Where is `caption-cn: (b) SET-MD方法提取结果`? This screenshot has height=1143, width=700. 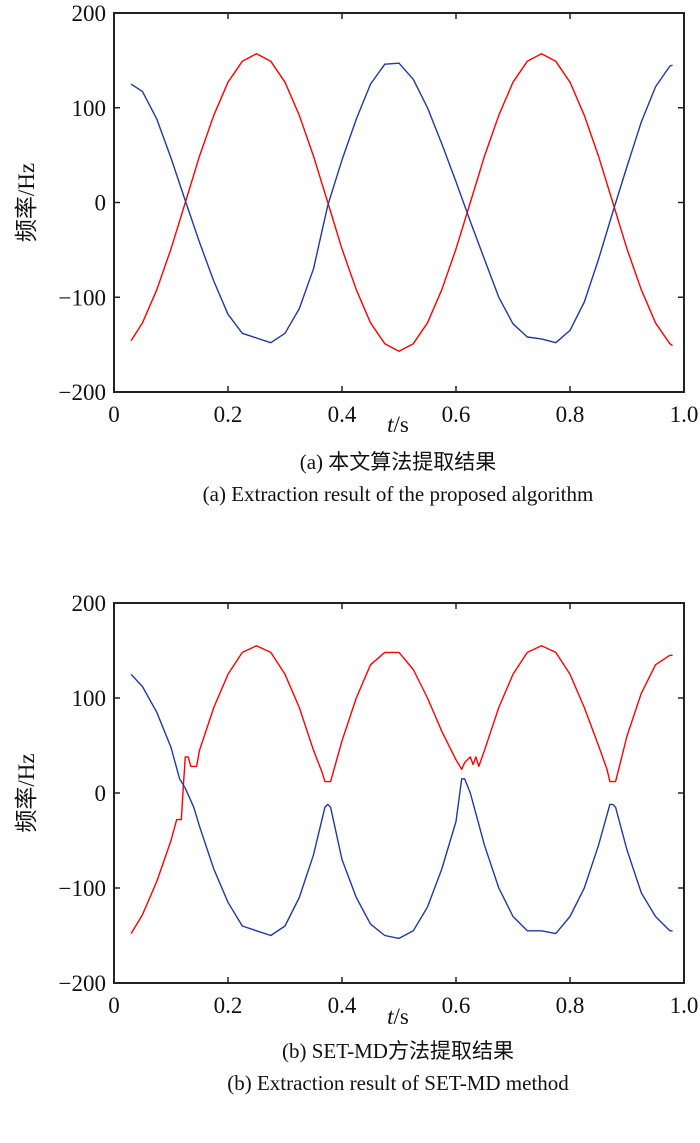
caption-cn: (b) SET-MD方法提取结果 is located at coordinates (398, 1051).